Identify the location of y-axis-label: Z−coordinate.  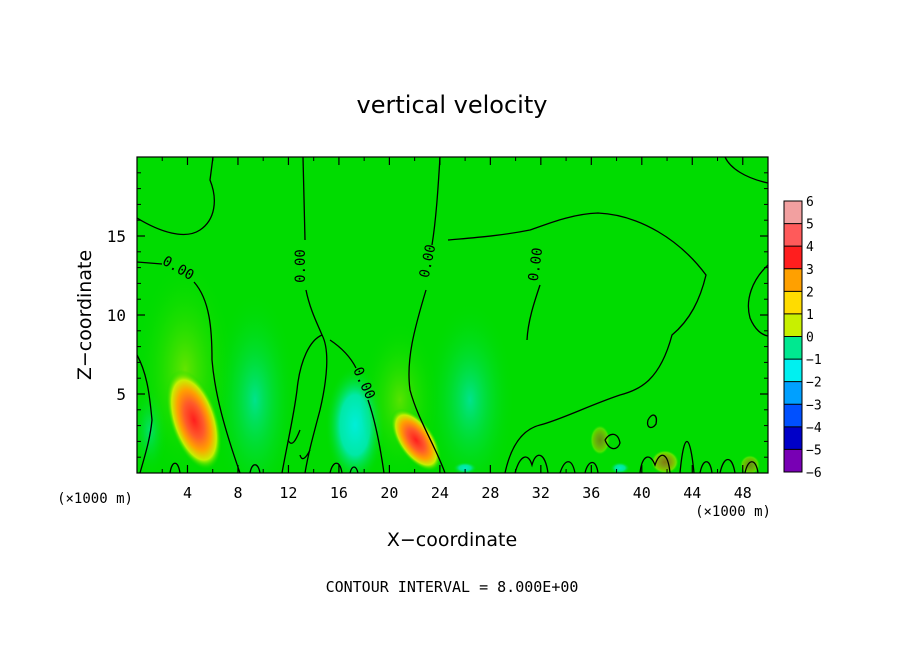
(85, 315).